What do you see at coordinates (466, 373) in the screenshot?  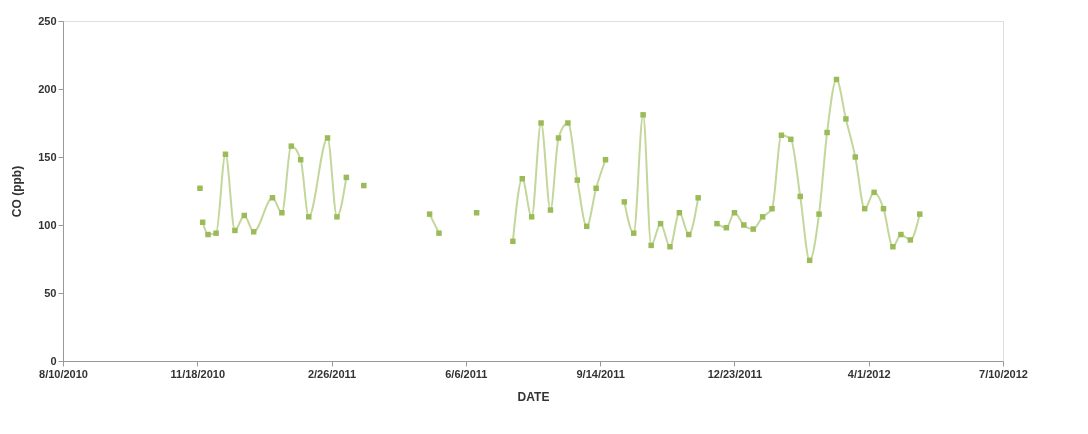 I see `x-tick-label: 6/6/2011` at bounding box center [466, 373].